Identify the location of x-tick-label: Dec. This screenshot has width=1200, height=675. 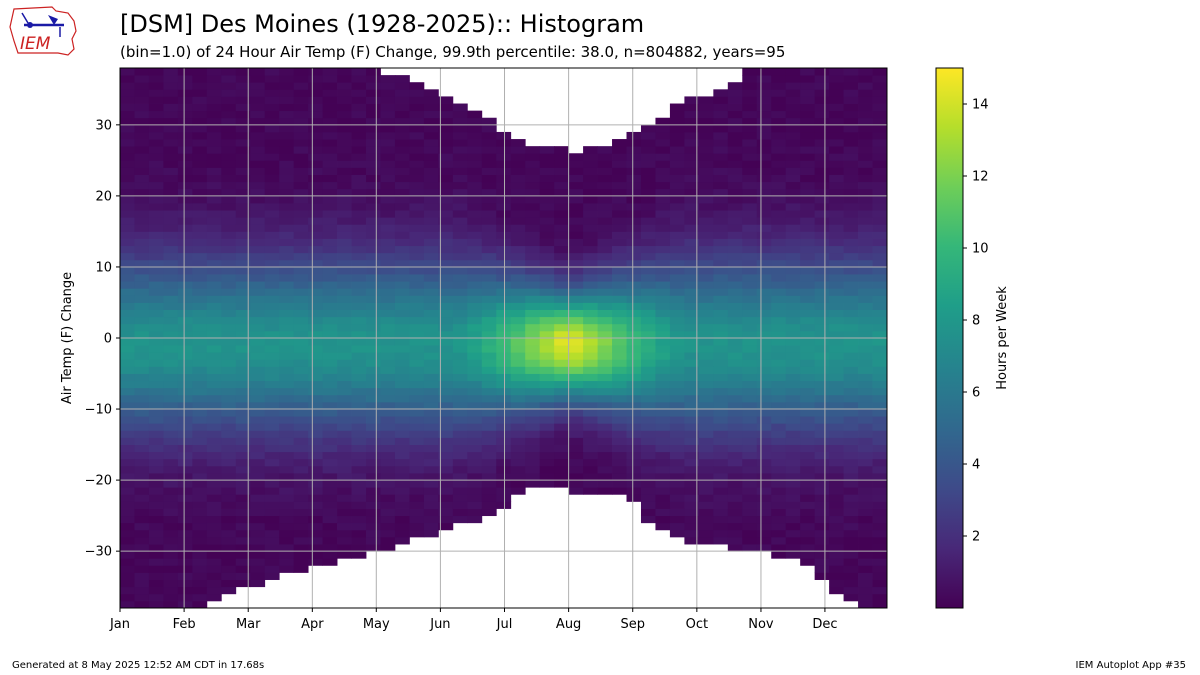
(824, 624).